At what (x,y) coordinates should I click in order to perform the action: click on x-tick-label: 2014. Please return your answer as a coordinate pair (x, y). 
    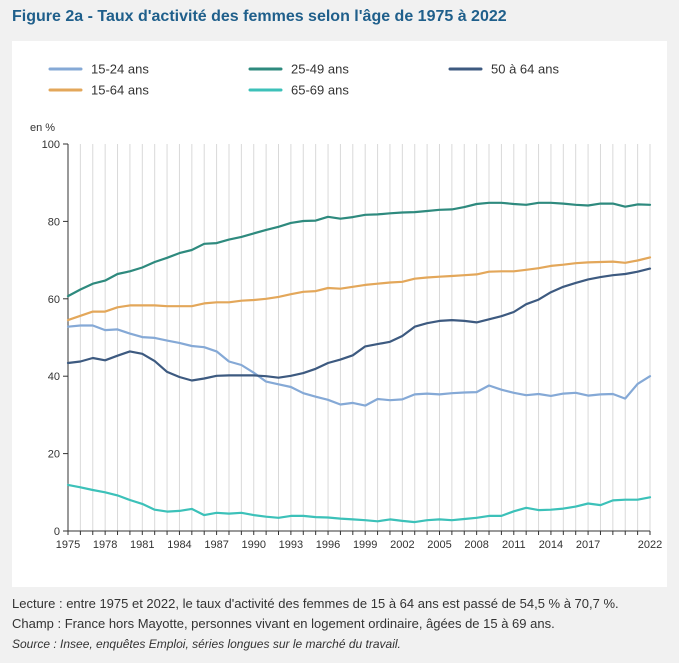
    Looking at the image, I should click on (551, 545).